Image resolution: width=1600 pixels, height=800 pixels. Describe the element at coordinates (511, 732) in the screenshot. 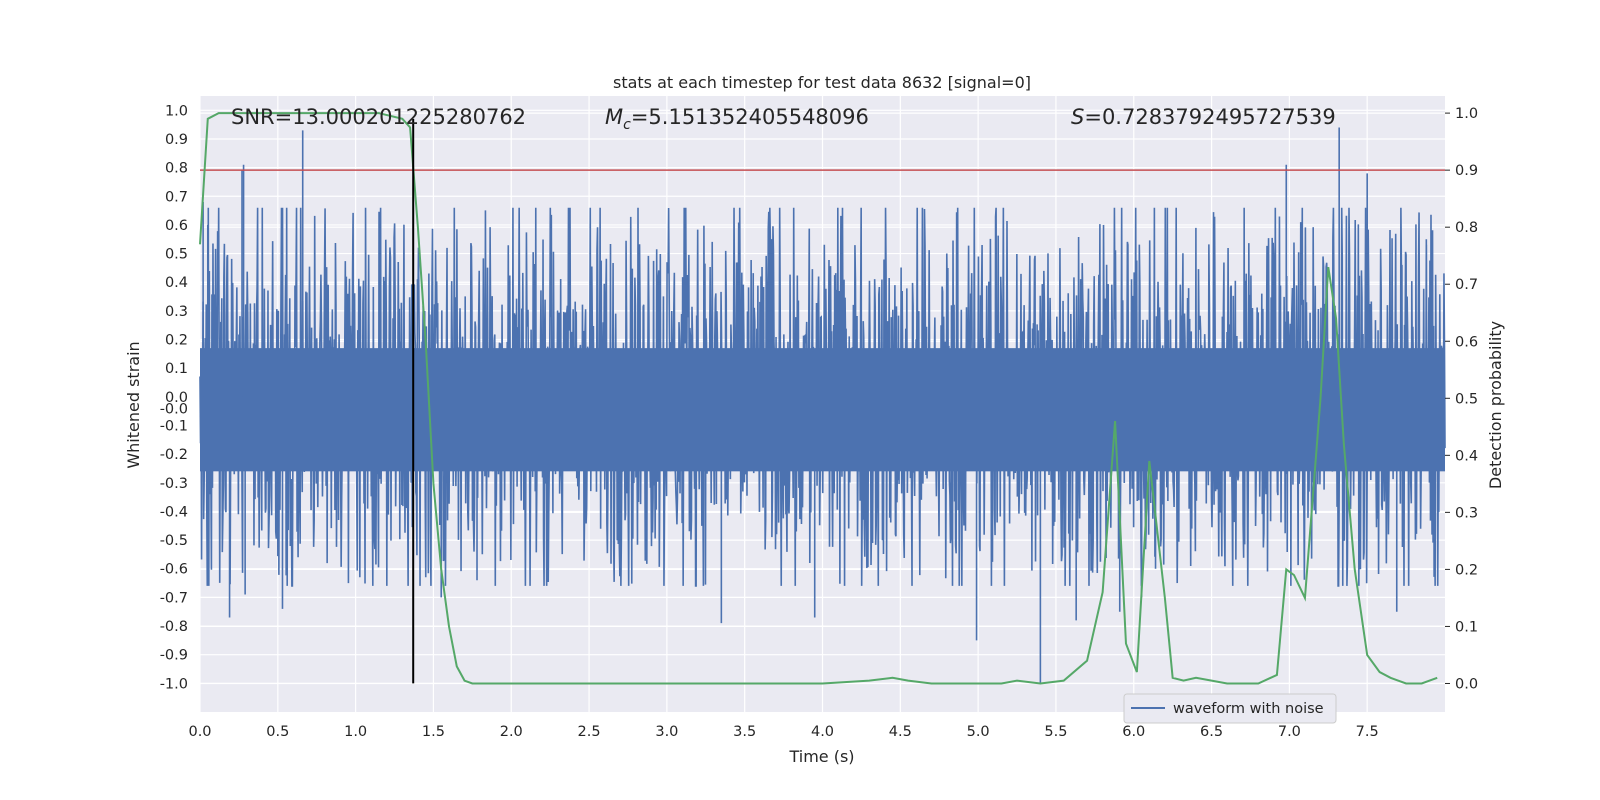

I see `x-tick-label: 2.0` at that location.